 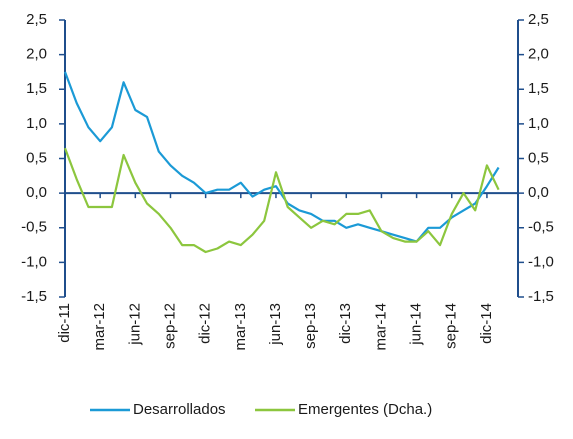 I want to click on x-tick-label: mar-13, so click(x=240, y=327).